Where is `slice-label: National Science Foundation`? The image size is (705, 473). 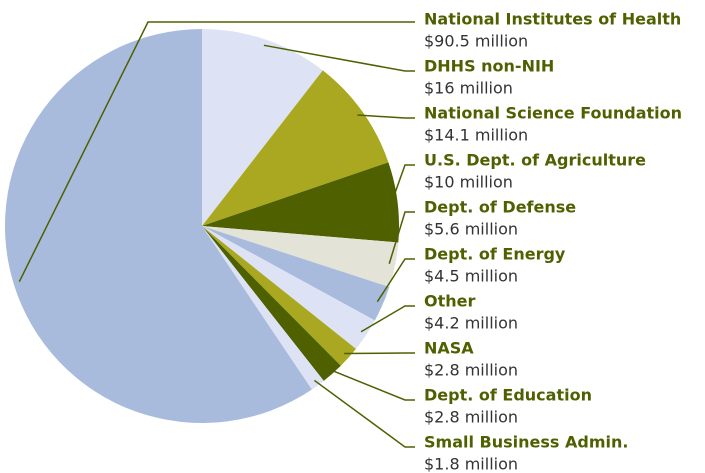
slice-label: National Science Foundation is located at coordinates (553, 113).